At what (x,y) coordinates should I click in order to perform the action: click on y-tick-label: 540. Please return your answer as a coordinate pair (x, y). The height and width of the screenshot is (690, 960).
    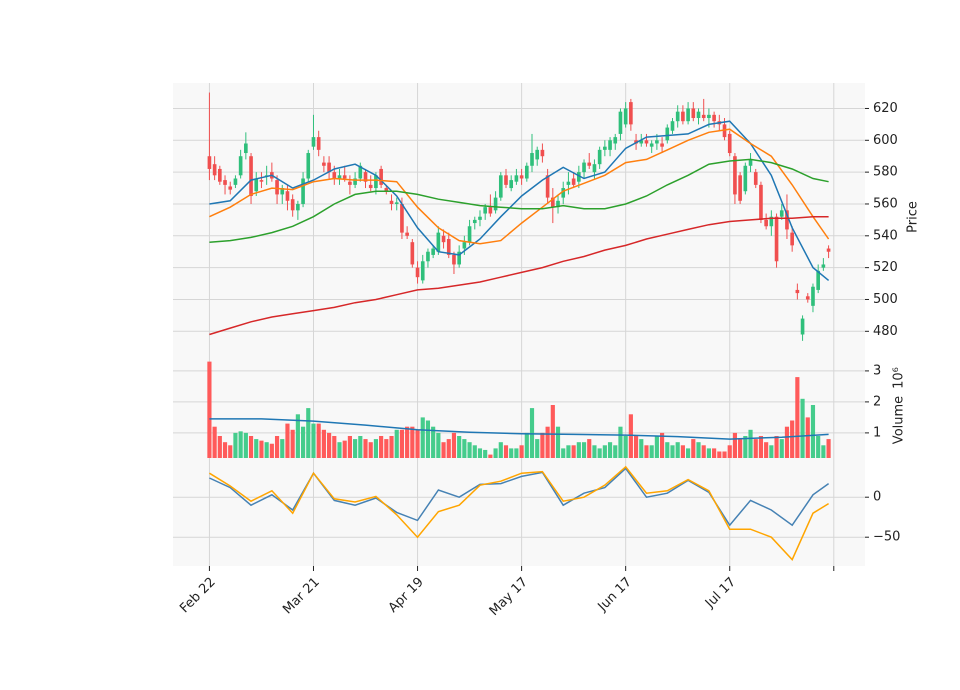
    Looking at the image, I should click on (885, 235).